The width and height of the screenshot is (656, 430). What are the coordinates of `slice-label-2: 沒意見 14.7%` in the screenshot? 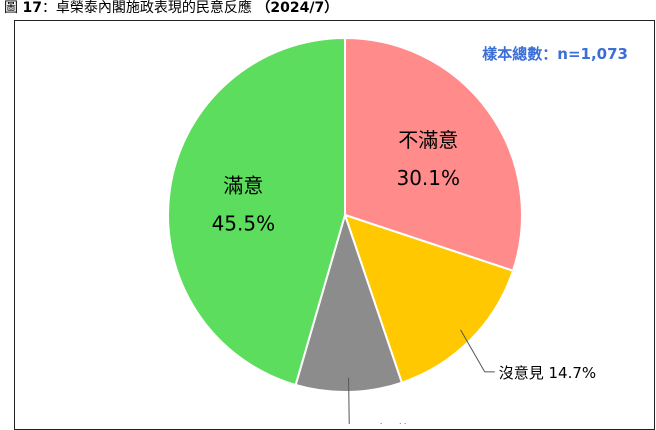 It's located at (547, 373).